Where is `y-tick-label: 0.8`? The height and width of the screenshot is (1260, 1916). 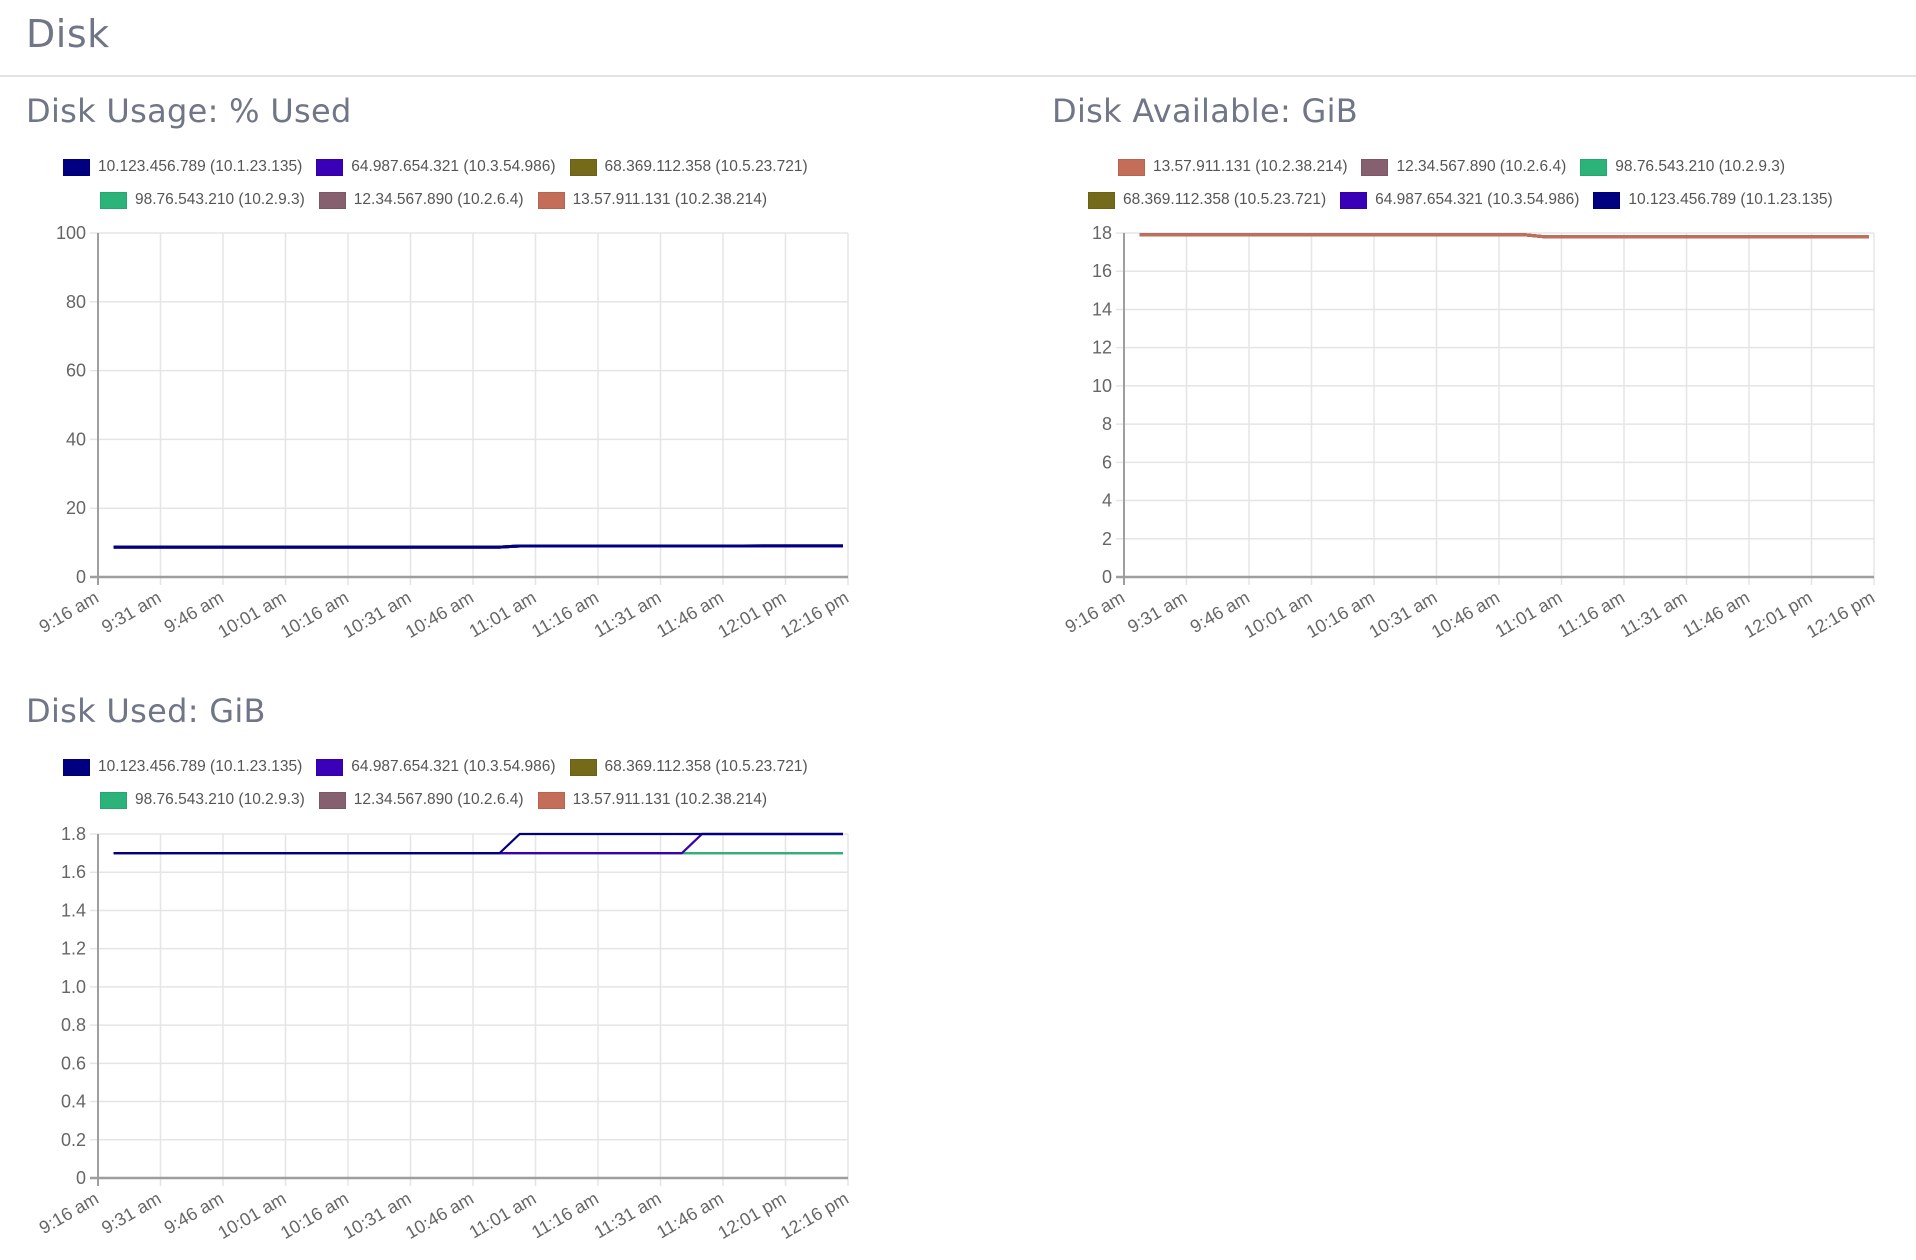 y-tick-label: 0.8 is located at coordinates (73, 1025).